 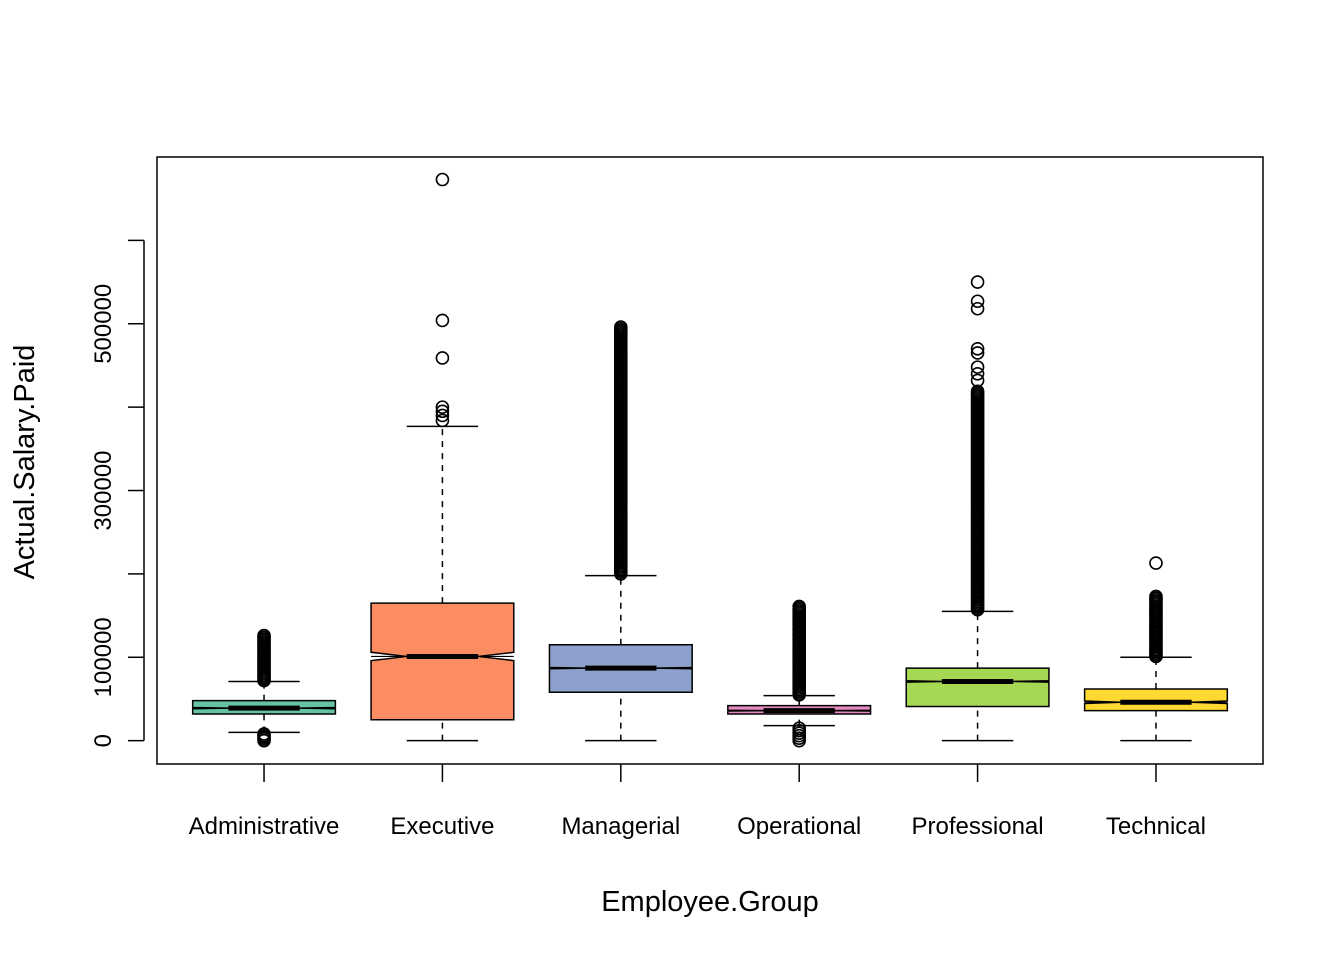 What do you see at coordinates (103, 740) in the screenshot?
I see `y-tick-label: 0` at bounding box center [103, 740].